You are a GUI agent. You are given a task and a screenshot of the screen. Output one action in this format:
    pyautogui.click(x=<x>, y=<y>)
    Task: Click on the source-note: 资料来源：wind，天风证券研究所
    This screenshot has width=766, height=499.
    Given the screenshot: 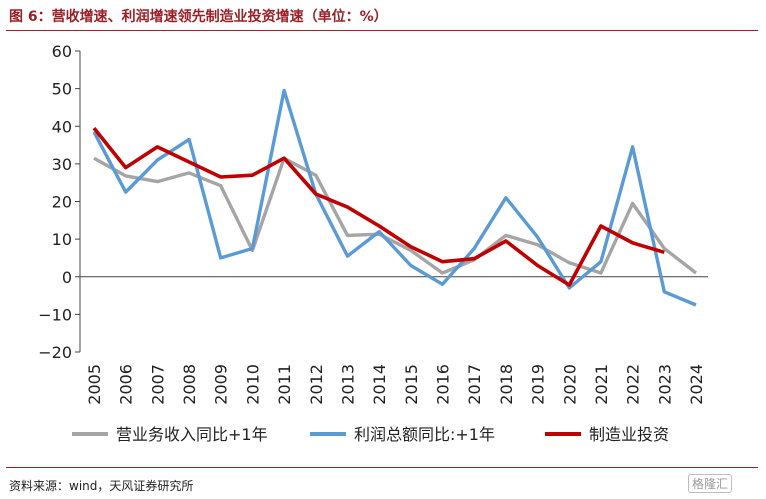 What is the action you would take?
    pyautogui.click(x=101, y=486)
    